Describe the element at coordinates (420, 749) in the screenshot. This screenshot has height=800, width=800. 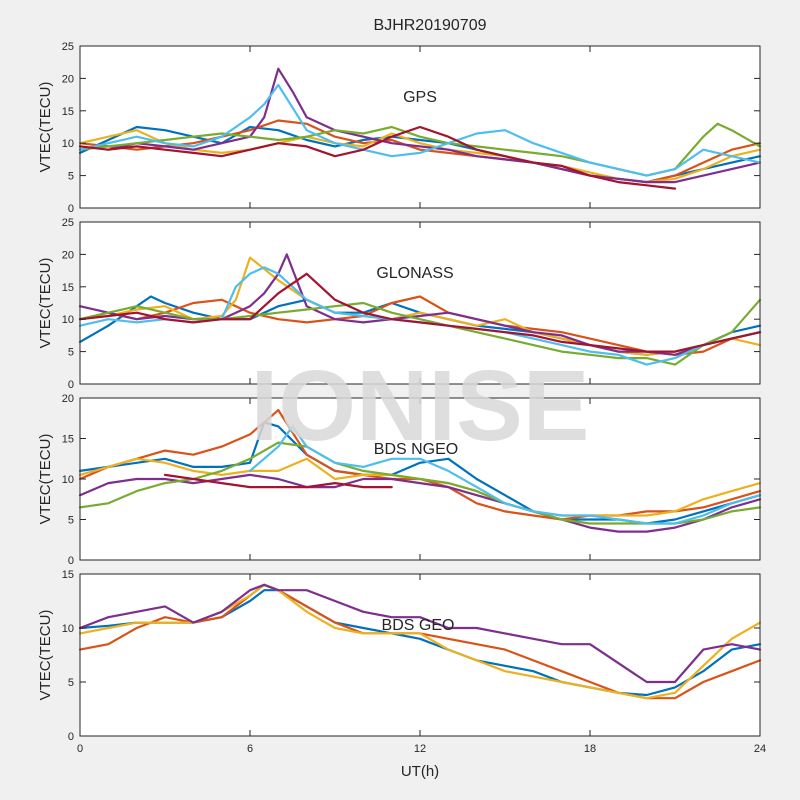
I see `x-tick-label: 12` at that location.